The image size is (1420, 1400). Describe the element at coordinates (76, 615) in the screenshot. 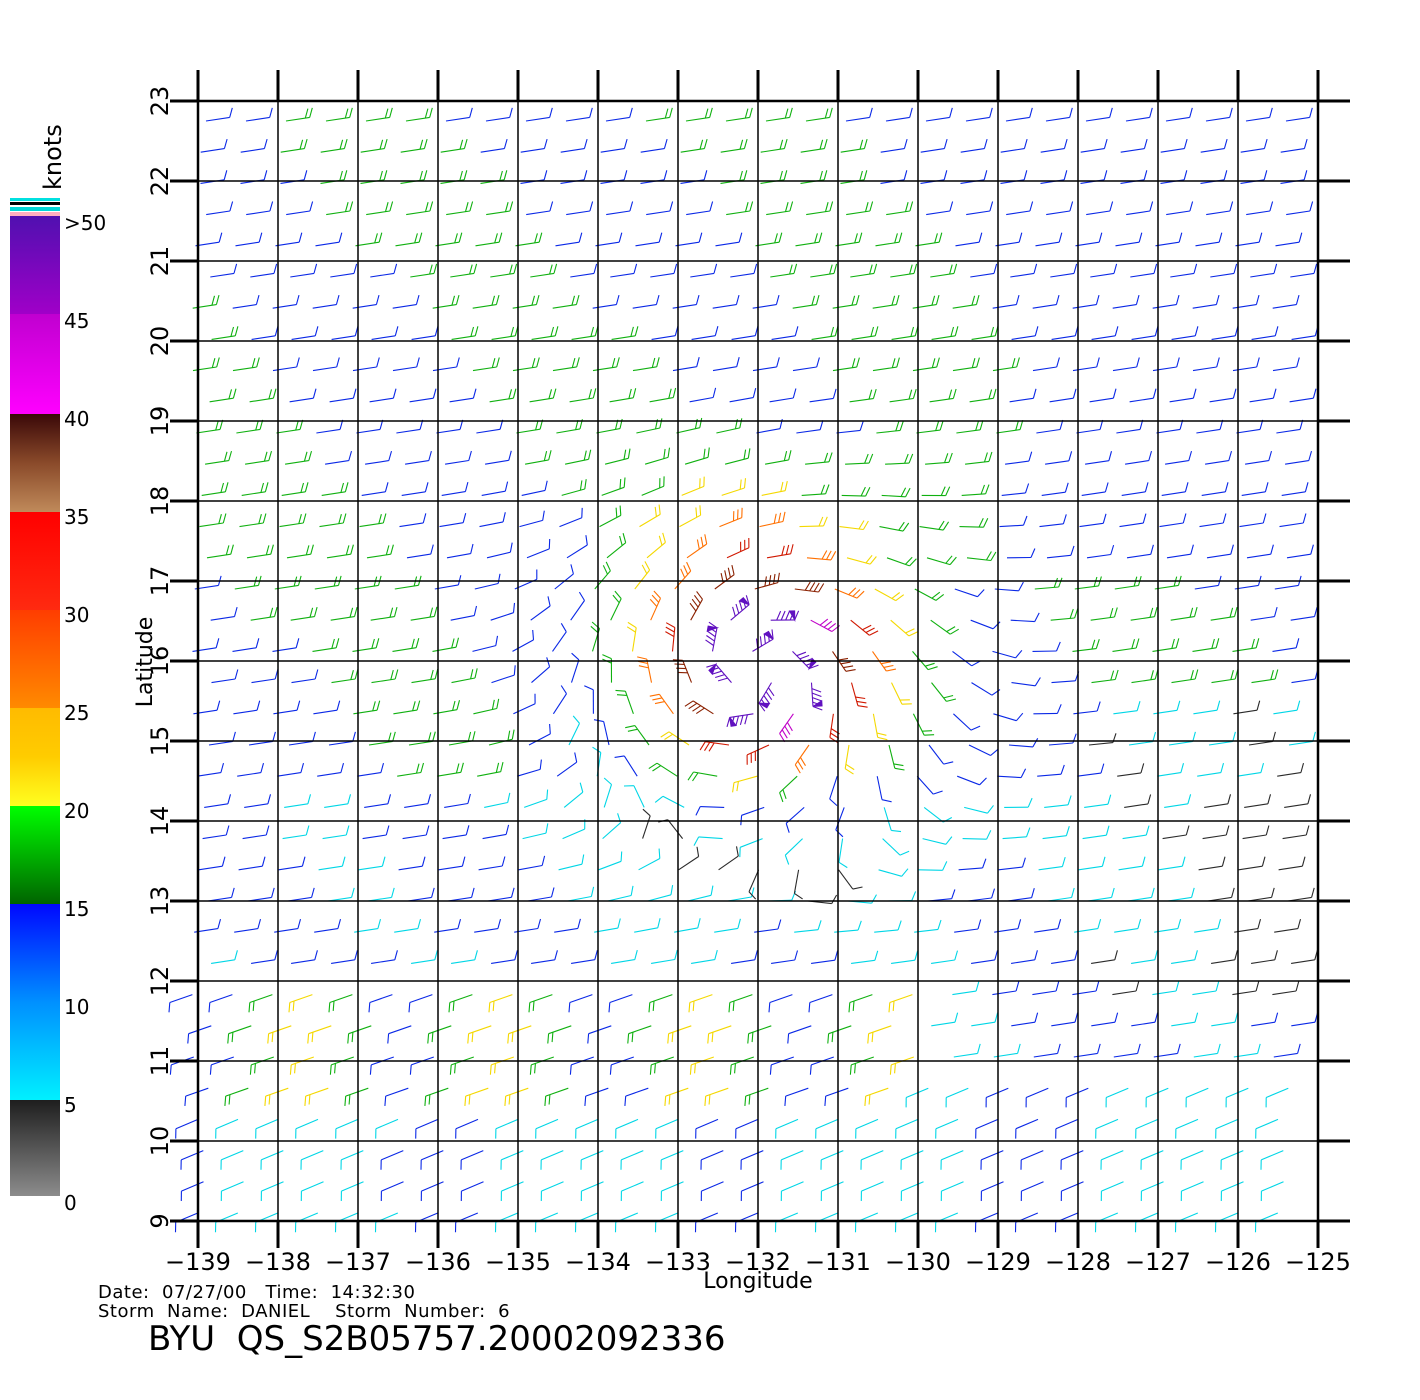

I see `colorbar-label: 30` at that location.